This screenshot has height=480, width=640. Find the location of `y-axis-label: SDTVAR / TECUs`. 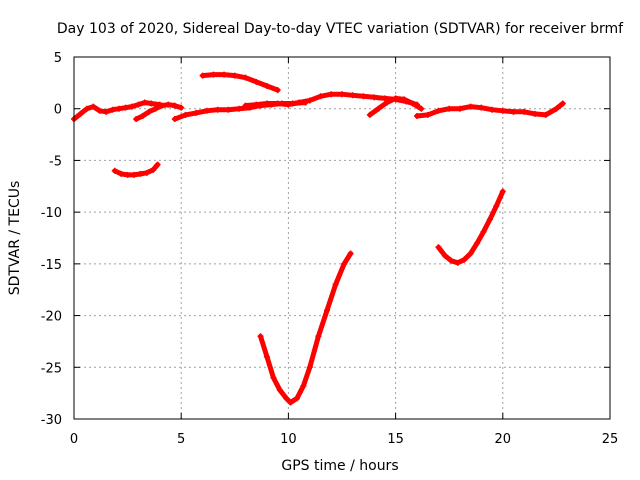

y-axis-label: SDTVAR / TECUs is located at coordinates (15, 238).